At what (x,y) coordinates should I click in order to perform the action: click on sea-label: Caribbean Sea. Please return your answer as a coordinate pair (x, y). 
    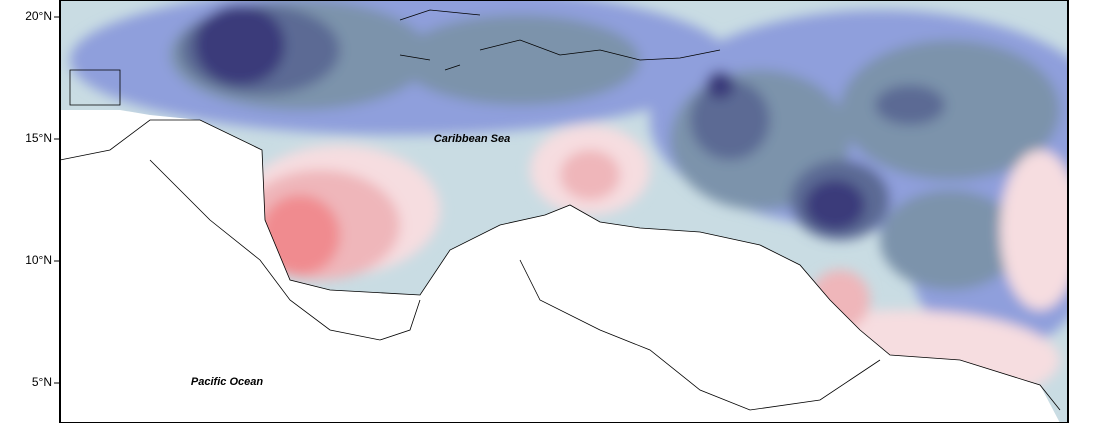
    Looking at the image, I should click on (472, 139).